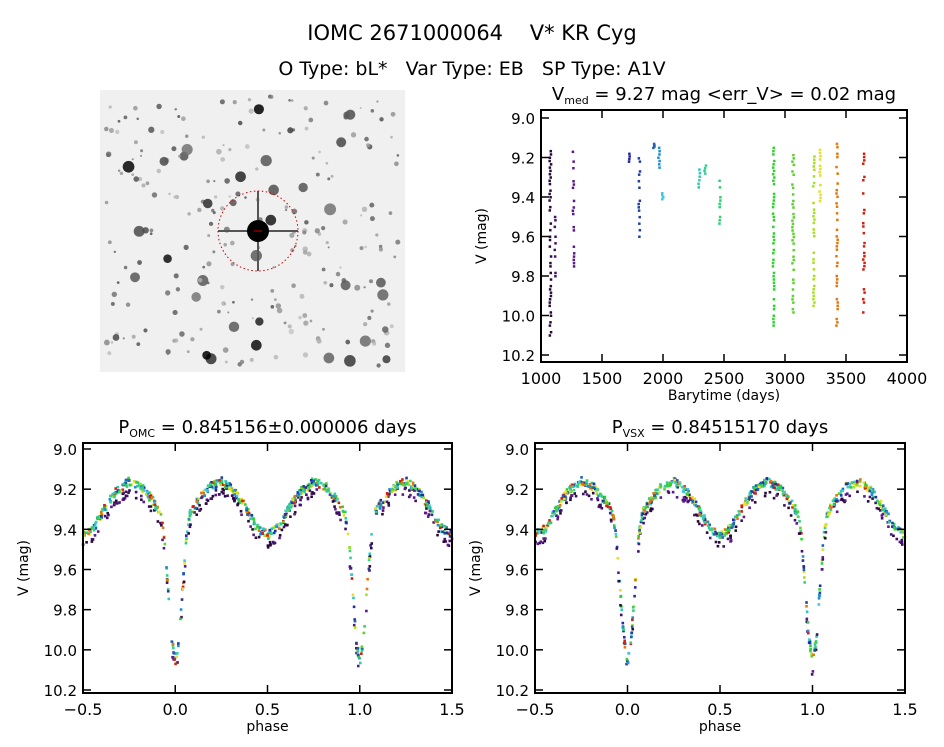 The image size is (944, 747). I want to click on target-circle, so click(258, 231).